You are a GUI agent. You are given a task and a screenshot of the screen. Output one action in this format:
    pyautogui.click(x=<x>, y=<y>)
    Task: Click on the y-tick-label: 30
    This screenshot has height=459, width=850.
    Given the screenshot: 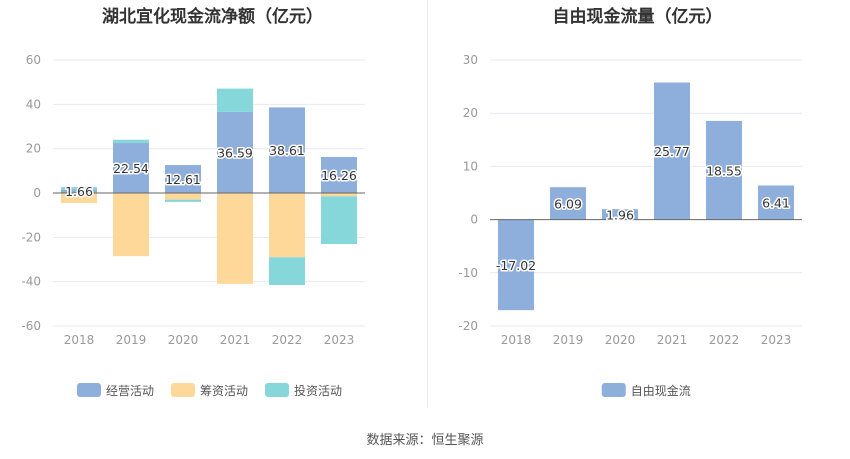 What is the action you would take?
    pyautogui.click(x=470, y=60)
    